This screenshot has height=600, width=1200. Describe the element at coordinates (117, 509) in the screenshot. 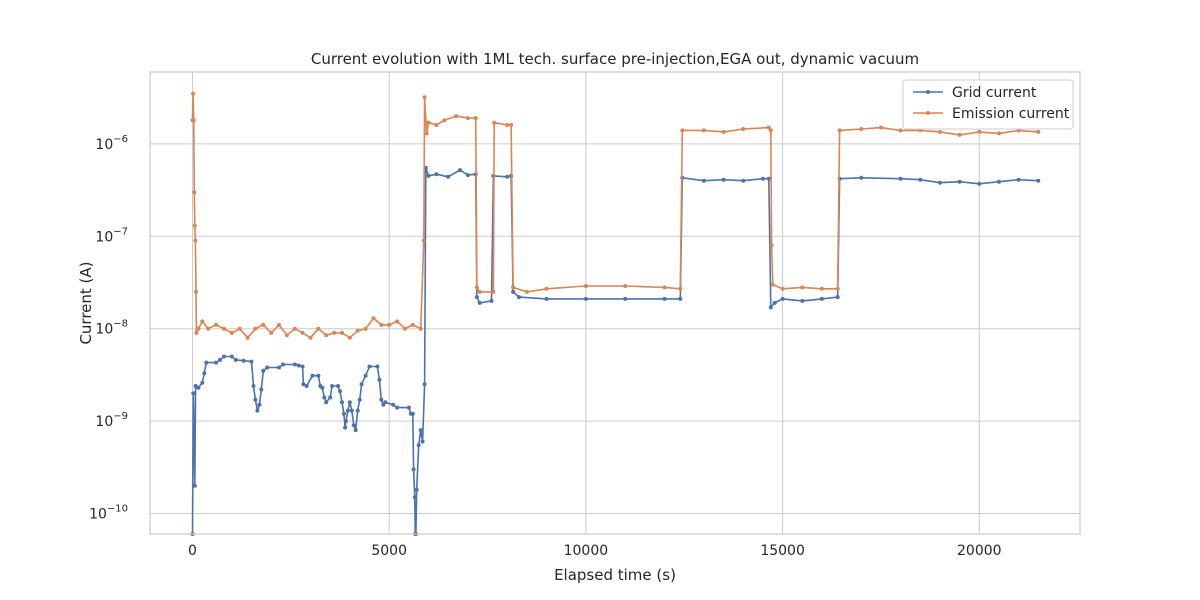

I see `y-tick-exponent: −10` at that location.